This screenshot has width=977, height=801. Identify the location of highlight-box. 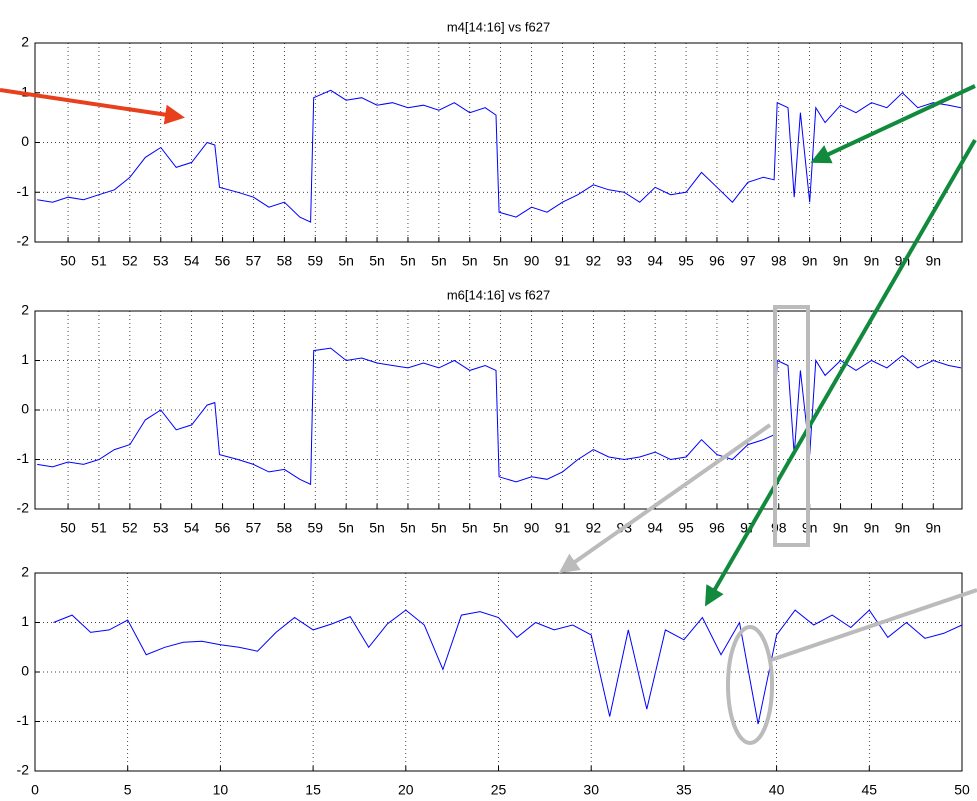
(791, 426).